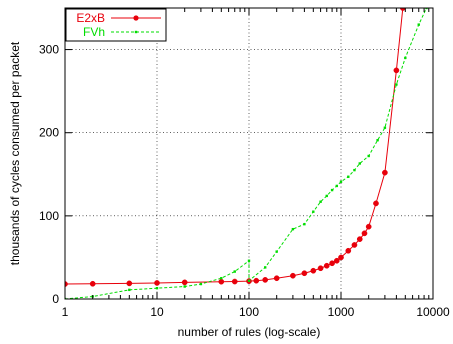 This screenshot has width=453, height=344. What do you see at coordinates (49, 50) in the screenshot?
I see `y-tick-label: 300` at bounding box center [49, 50].